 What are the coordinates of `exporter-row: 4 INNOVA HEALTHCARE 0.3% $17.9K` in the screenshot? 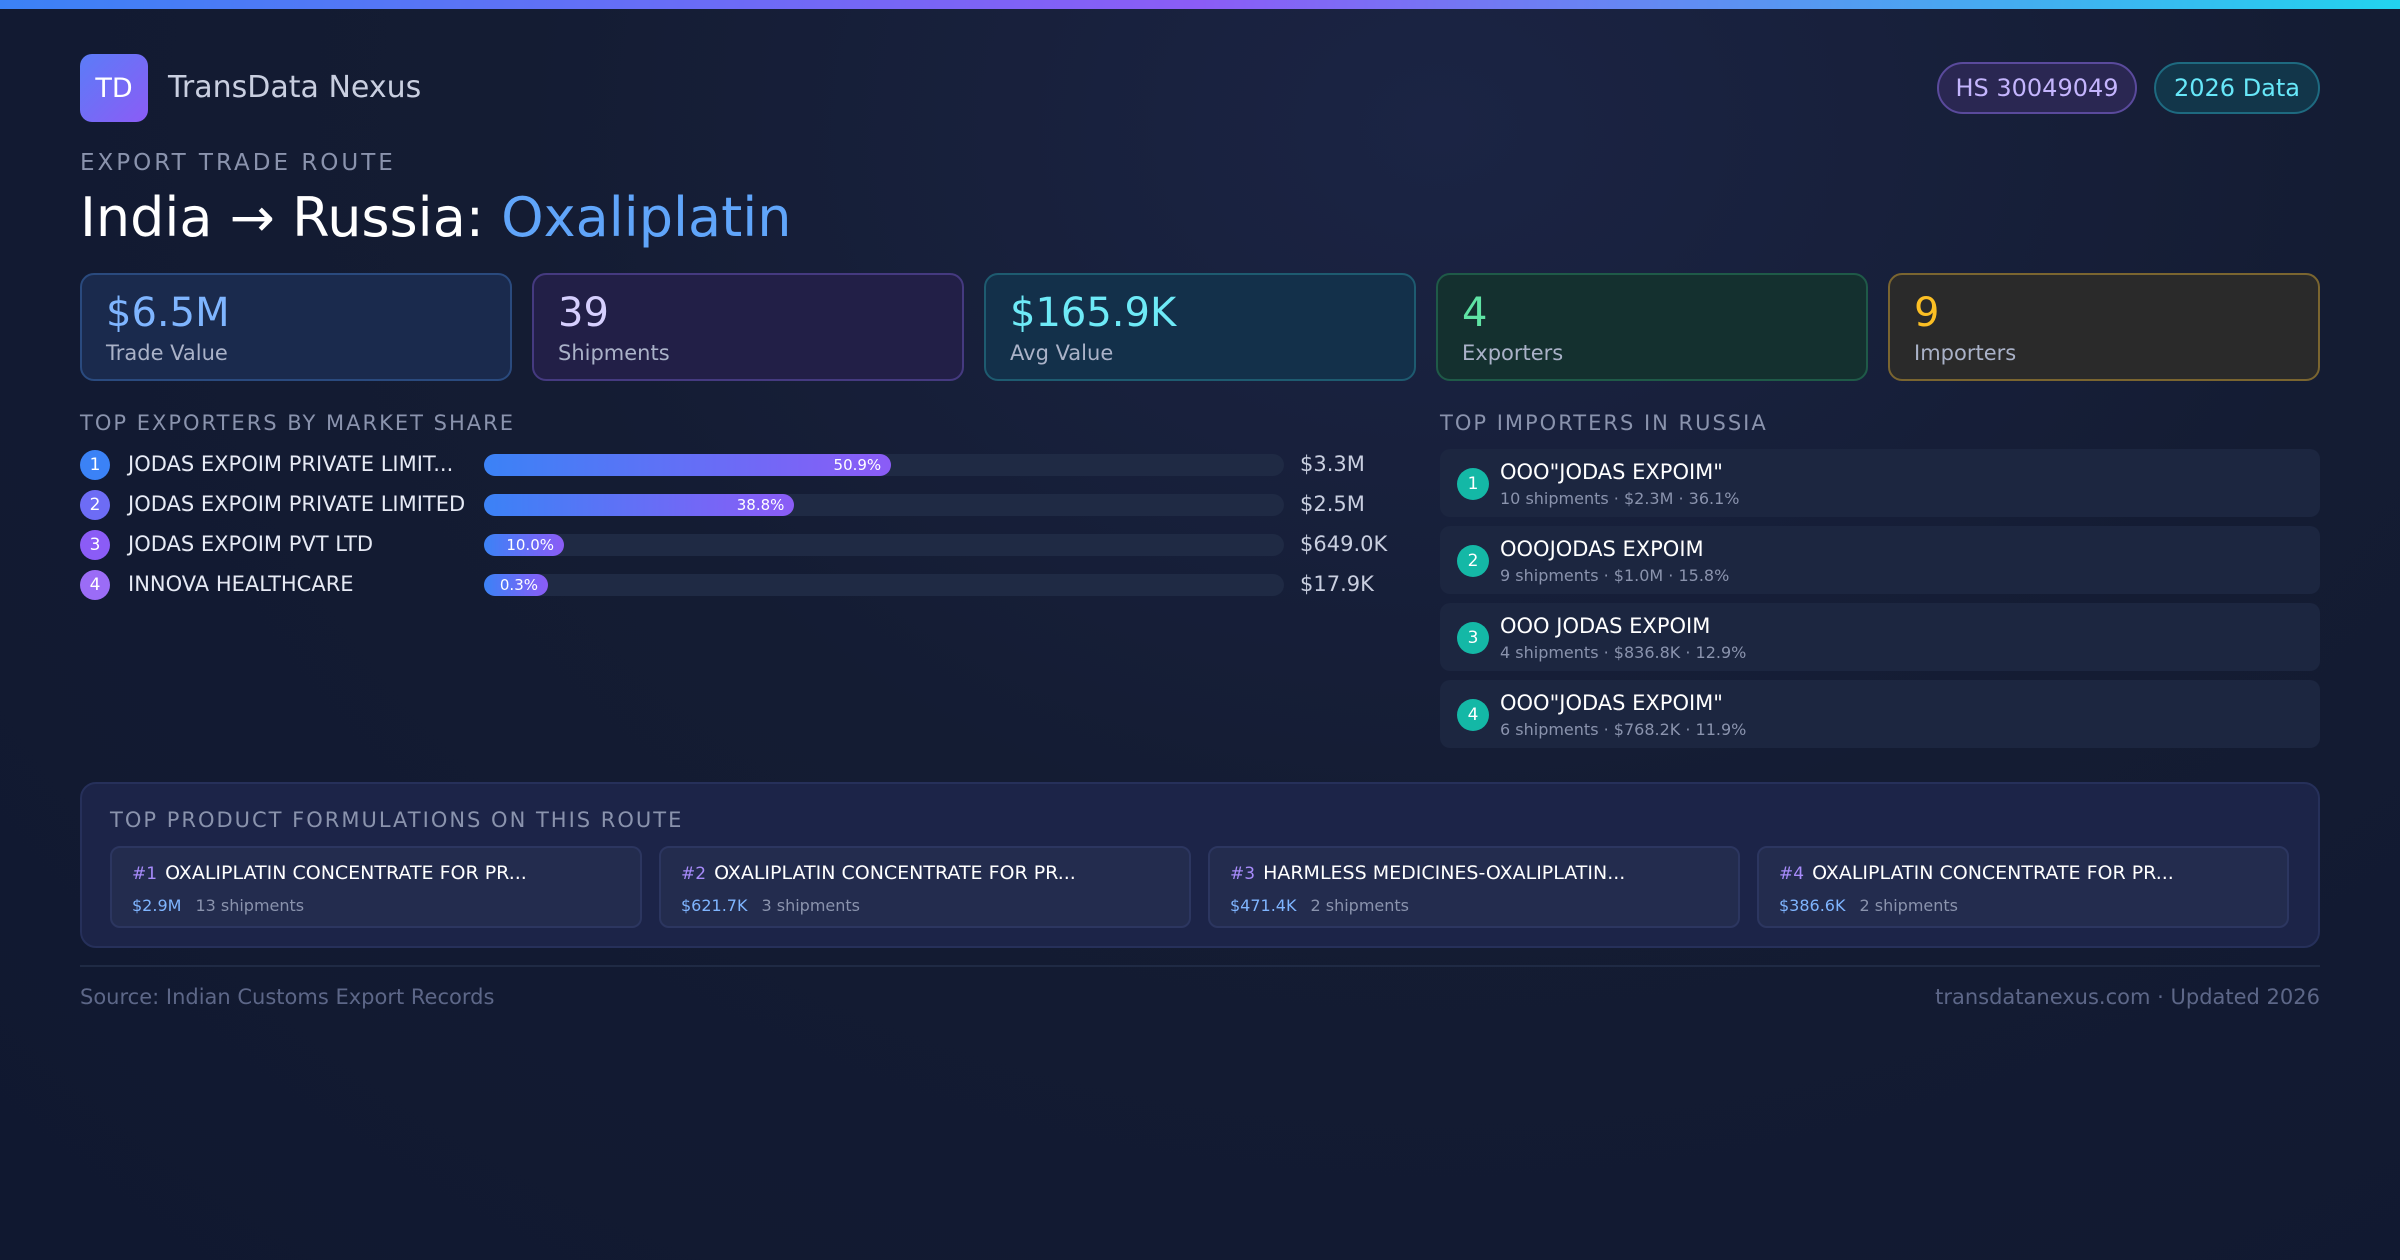 It's located at (730, 585).